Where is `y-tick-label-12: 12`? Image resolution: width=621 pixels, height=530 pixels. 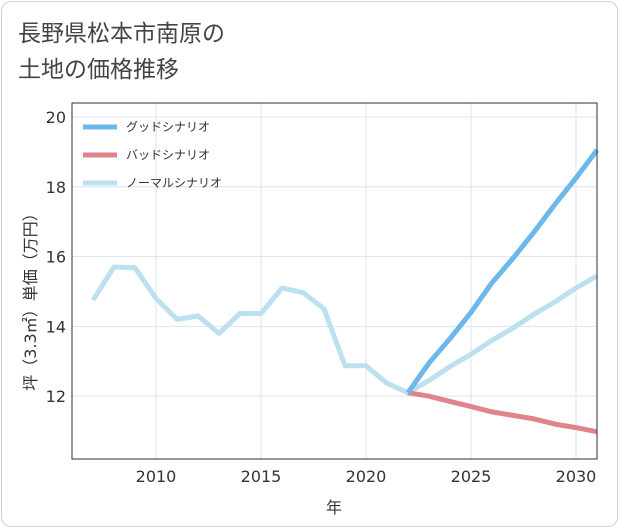 y-tick-label-12: 12 is located at coordinates (56, 396).